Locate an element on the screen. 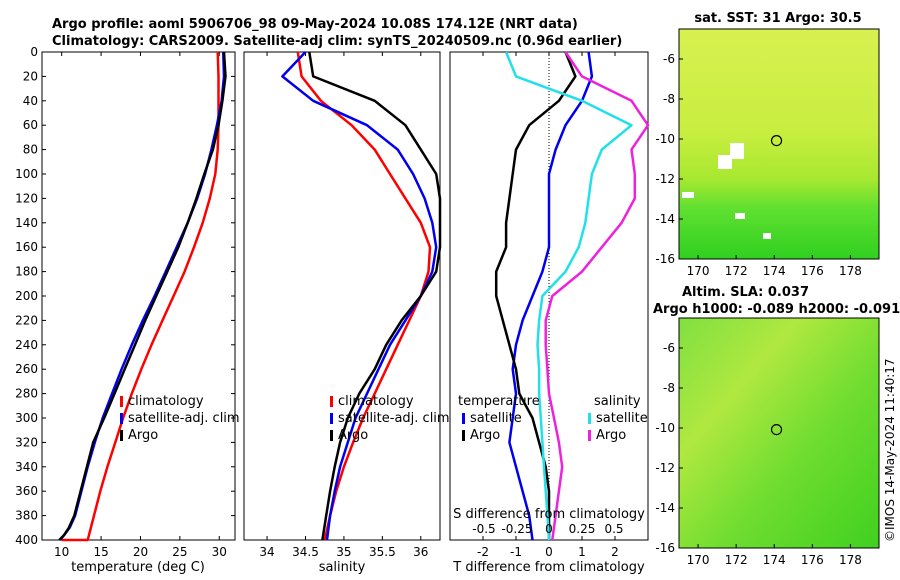 This screenshot has height=580, width=900. y-tick-label: 80 is located at coordinates (30, 150).